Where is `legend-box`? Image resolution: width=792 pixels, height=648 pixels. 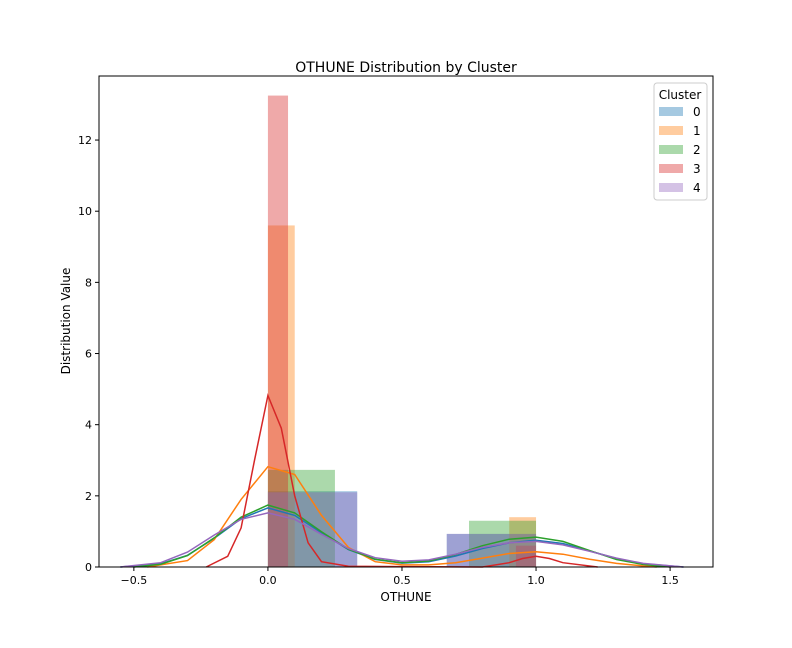
legend-box is located at coordinates (680, 141).